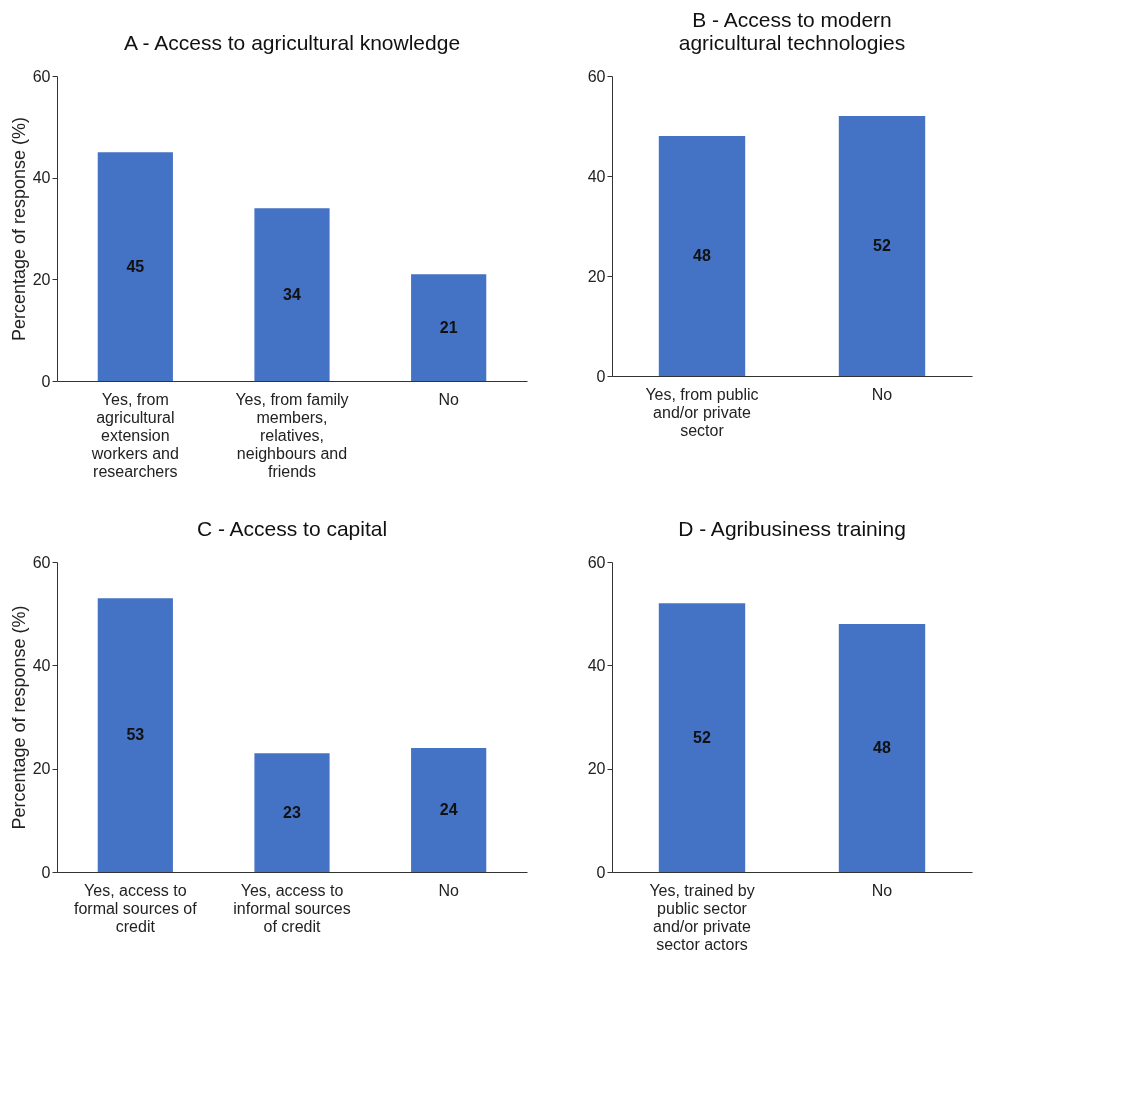  What do you see at coordinates (702, 917) in the screenshot?
I see `x-tick-label: Yes, trained by public sector and/or private sector actors` at bounding box center [702, 917].